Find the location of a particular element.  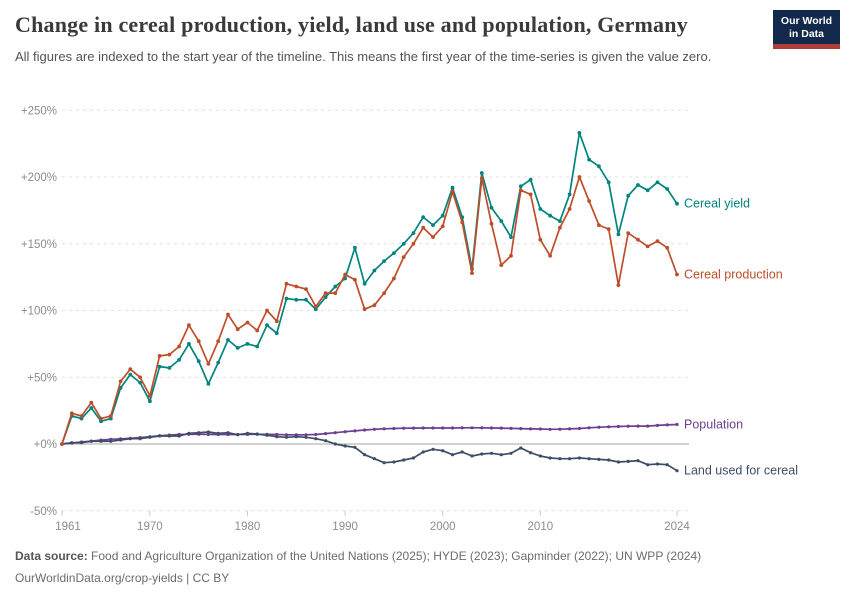

license-line: OurWorldinData.org/crop-yields | CC BY is located at coordinates (122, 577).